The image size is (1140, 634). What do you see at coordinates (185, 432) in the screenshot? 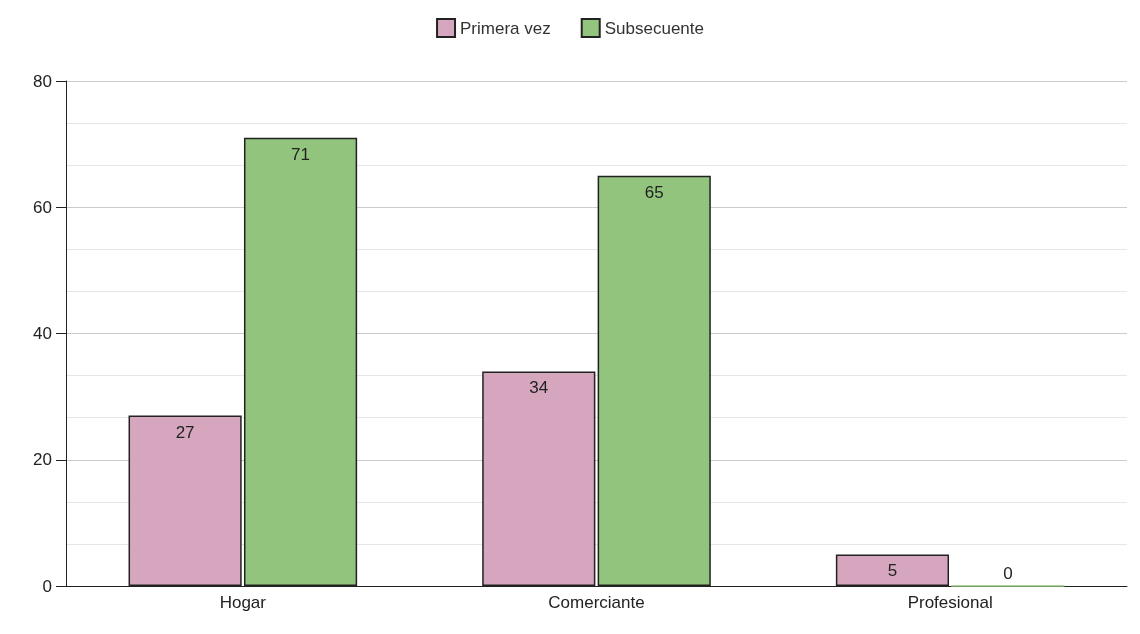
I see `data-label: 27` at bounding box center [185, 432].